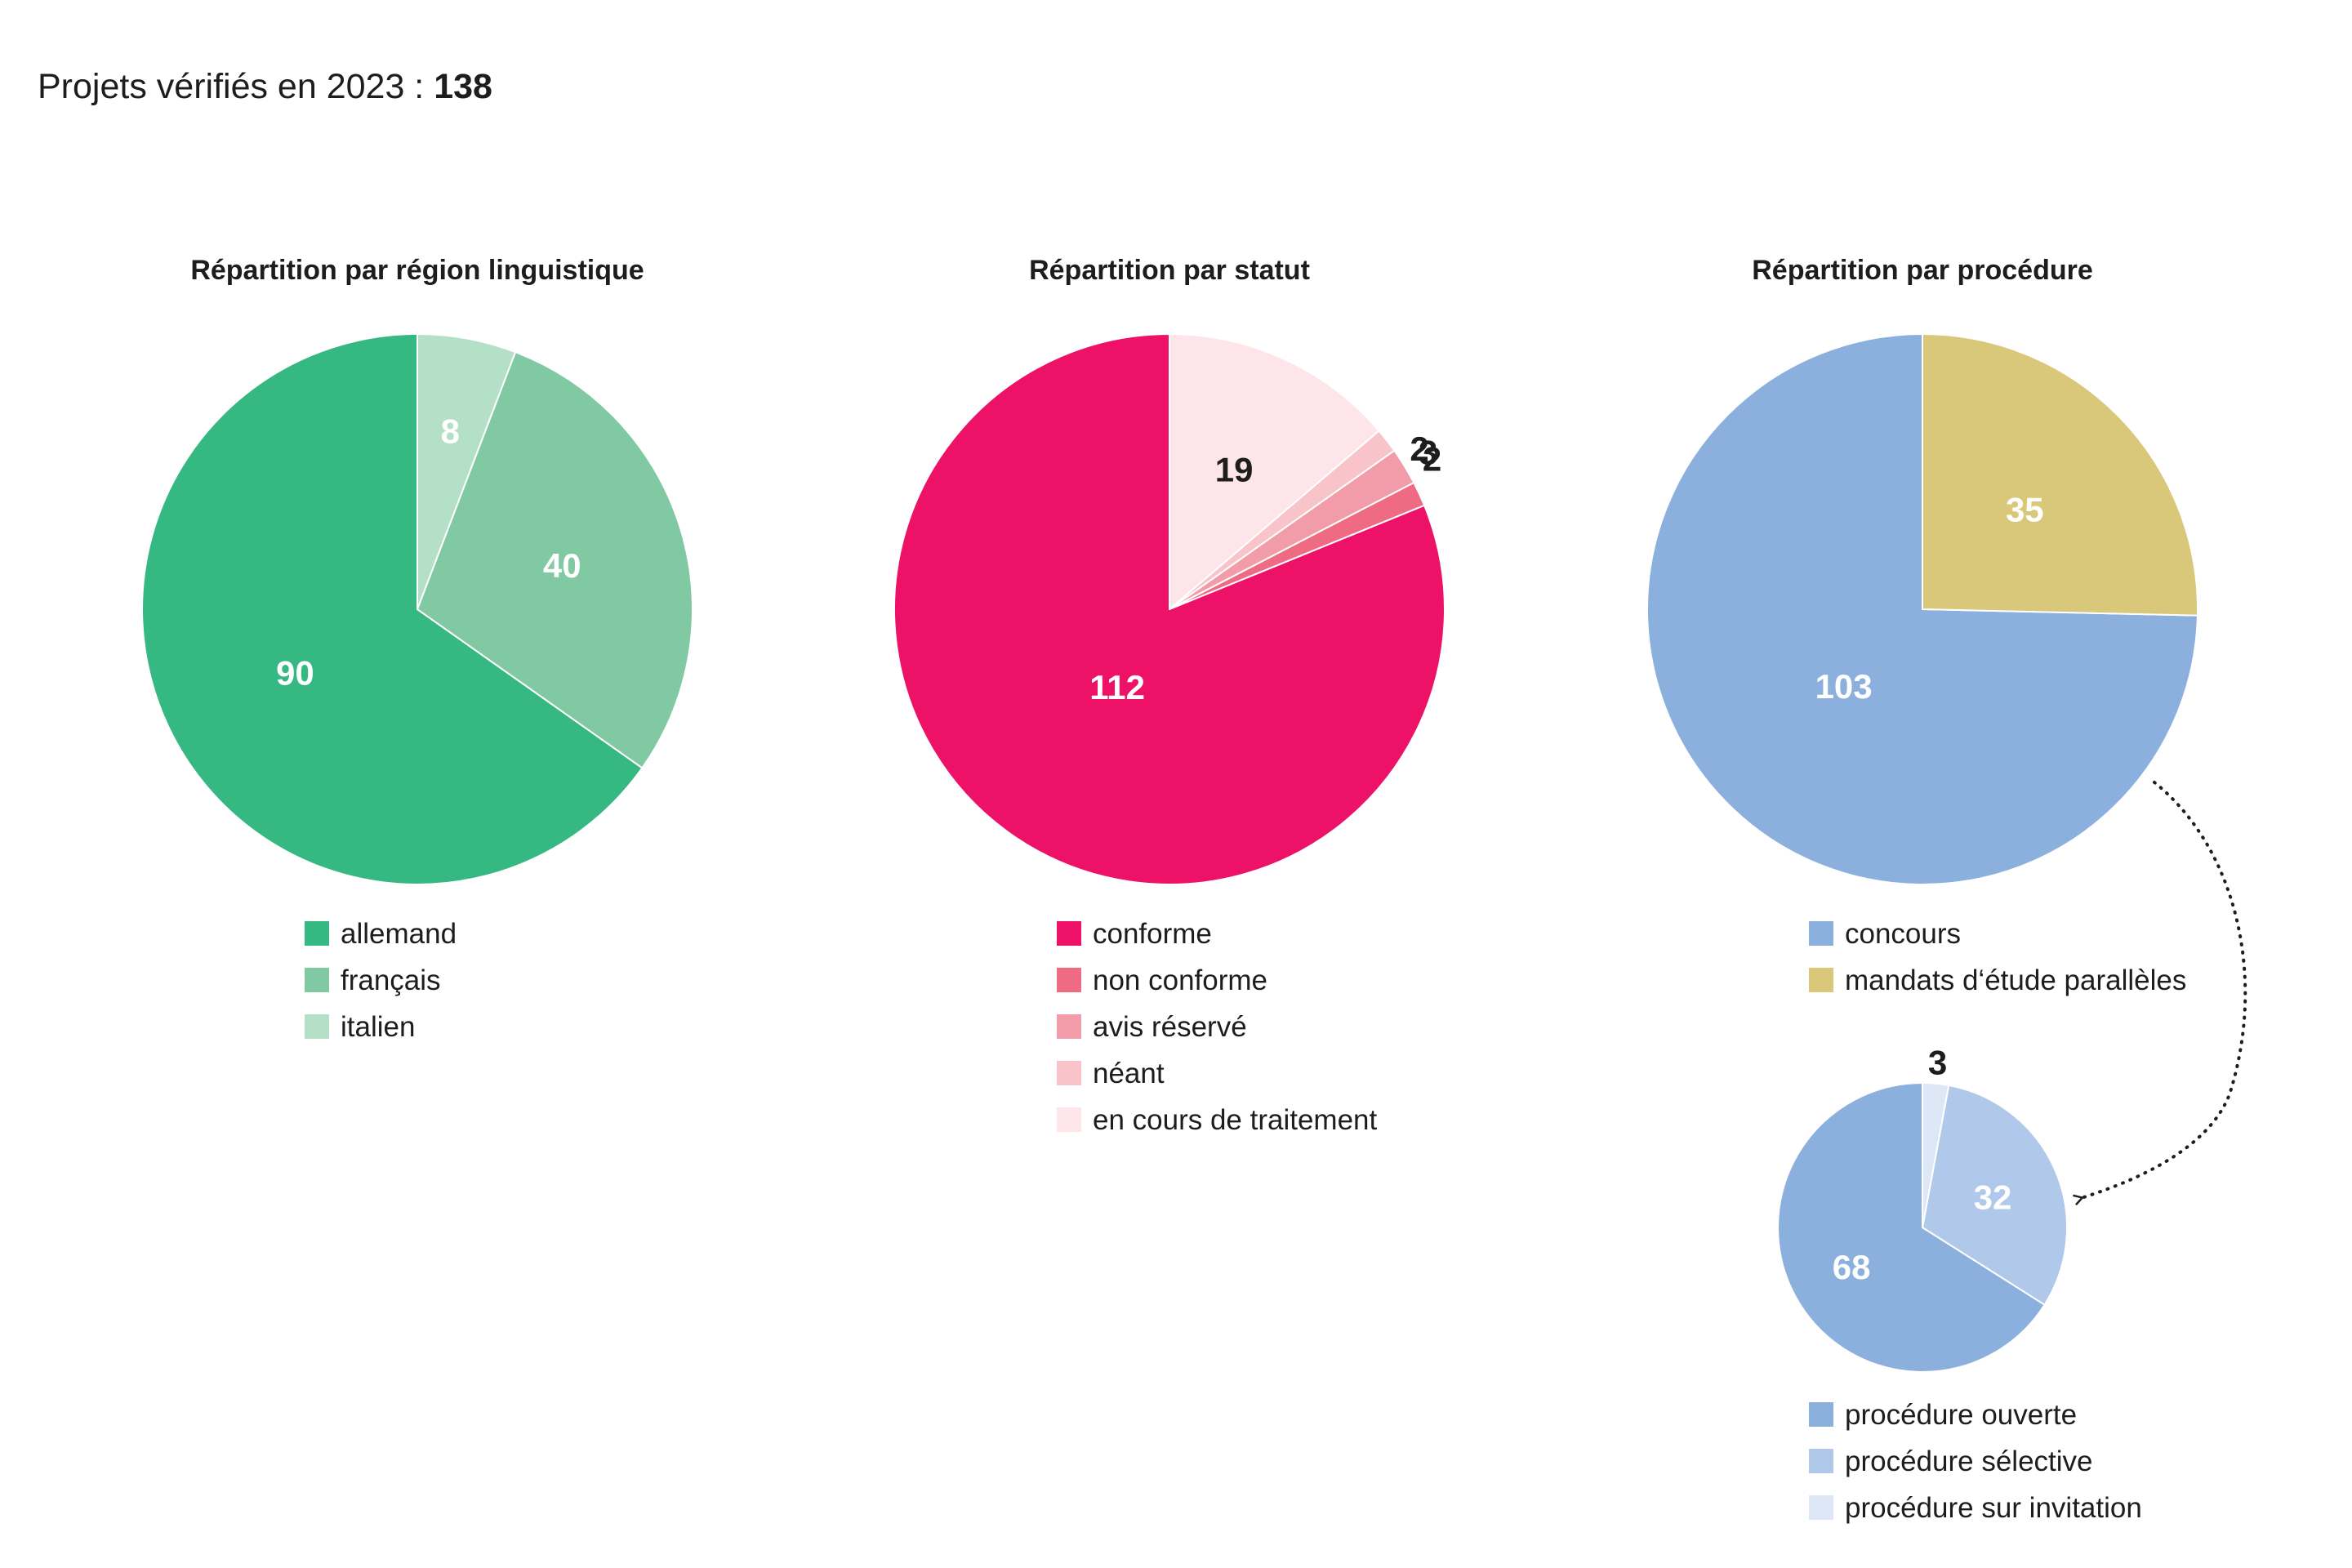 The width and height of the screenshot is (2352, 1568). What do you see at coordinates (2025, 510) in the screenshot?
I see `data-label-mandats-d-etude-paralleles: 35` at bounding box center [2025, 510].